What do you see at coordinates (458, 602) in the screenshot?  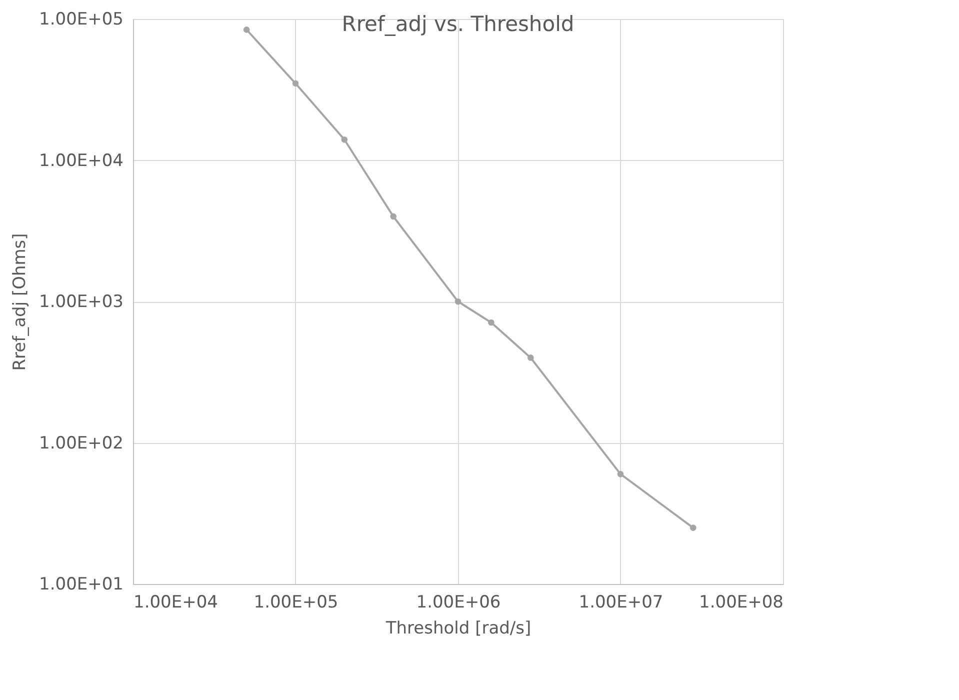 I see `x-tick-label: 1.00E+06` at bounding box center [458, 602].